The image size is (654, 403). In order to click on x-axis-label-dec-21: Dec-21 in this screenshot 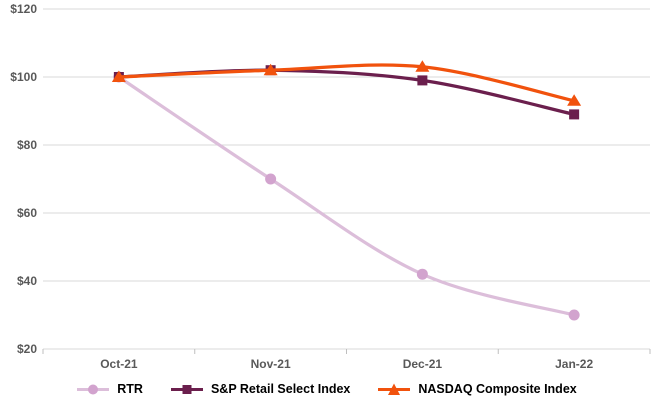, I will do `click(423, 364)`.